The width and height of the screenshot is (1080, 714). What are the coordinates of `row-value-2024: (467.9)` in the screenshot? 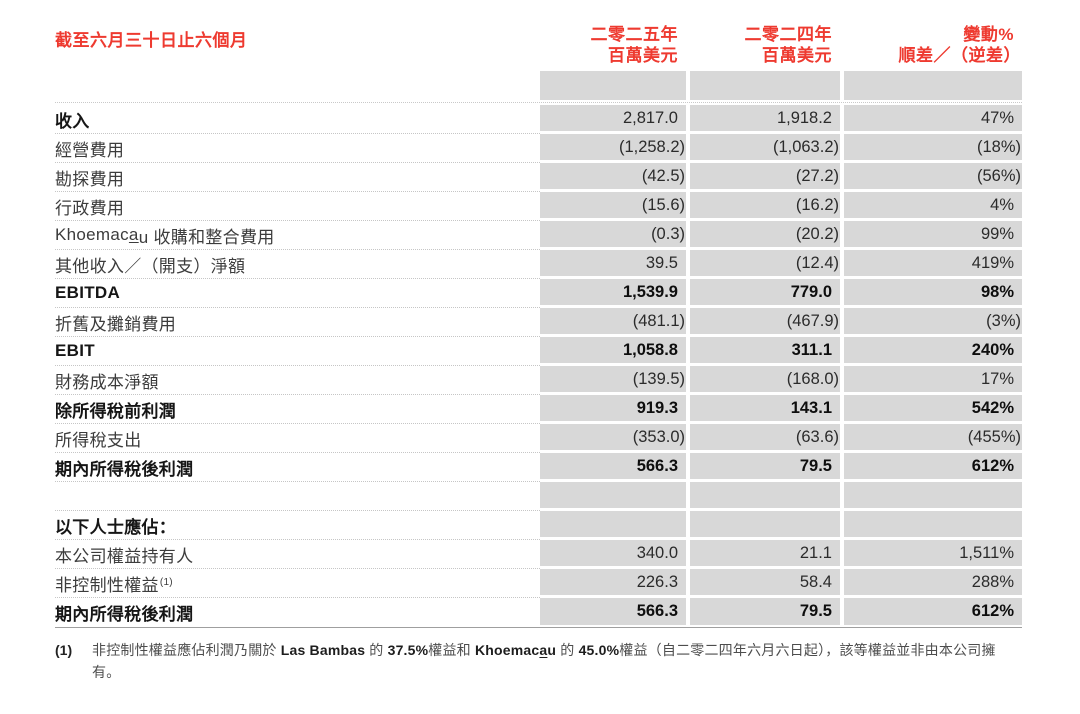 It's located at (765, 322).